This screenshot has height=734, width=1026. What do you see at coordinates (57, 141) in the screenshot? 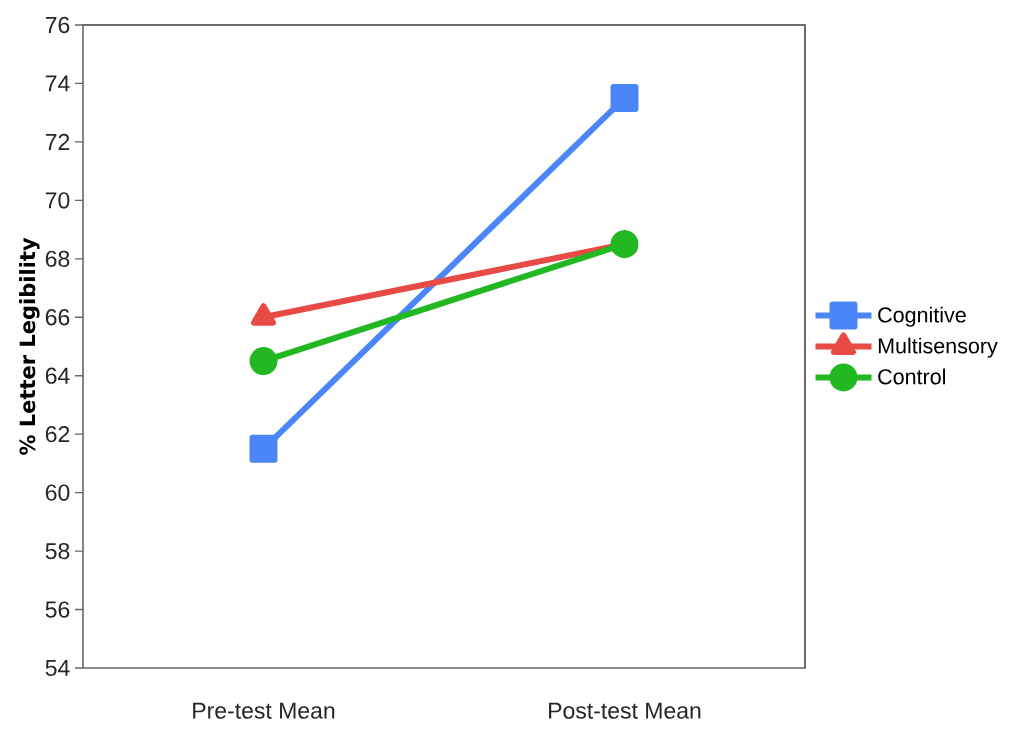
I see `y-tick-label: 72` at bounding box center [57, 141].